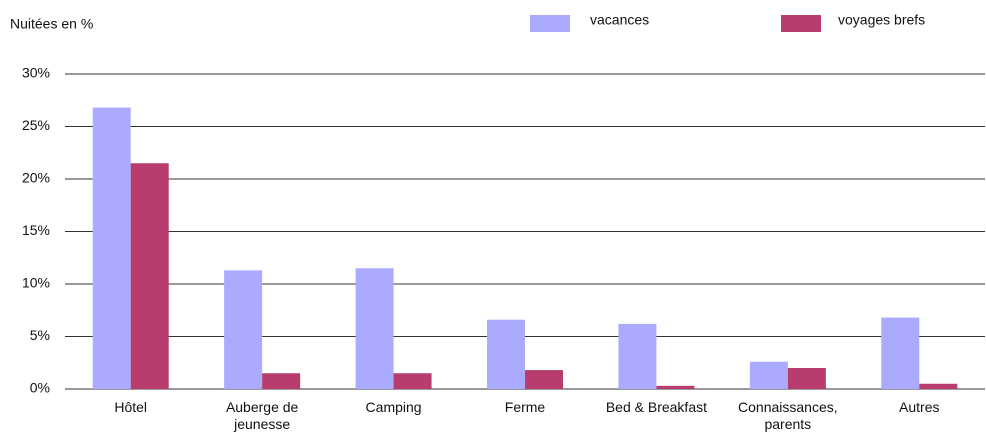  I want to click on legend-label: vacances, so click(619, 20).